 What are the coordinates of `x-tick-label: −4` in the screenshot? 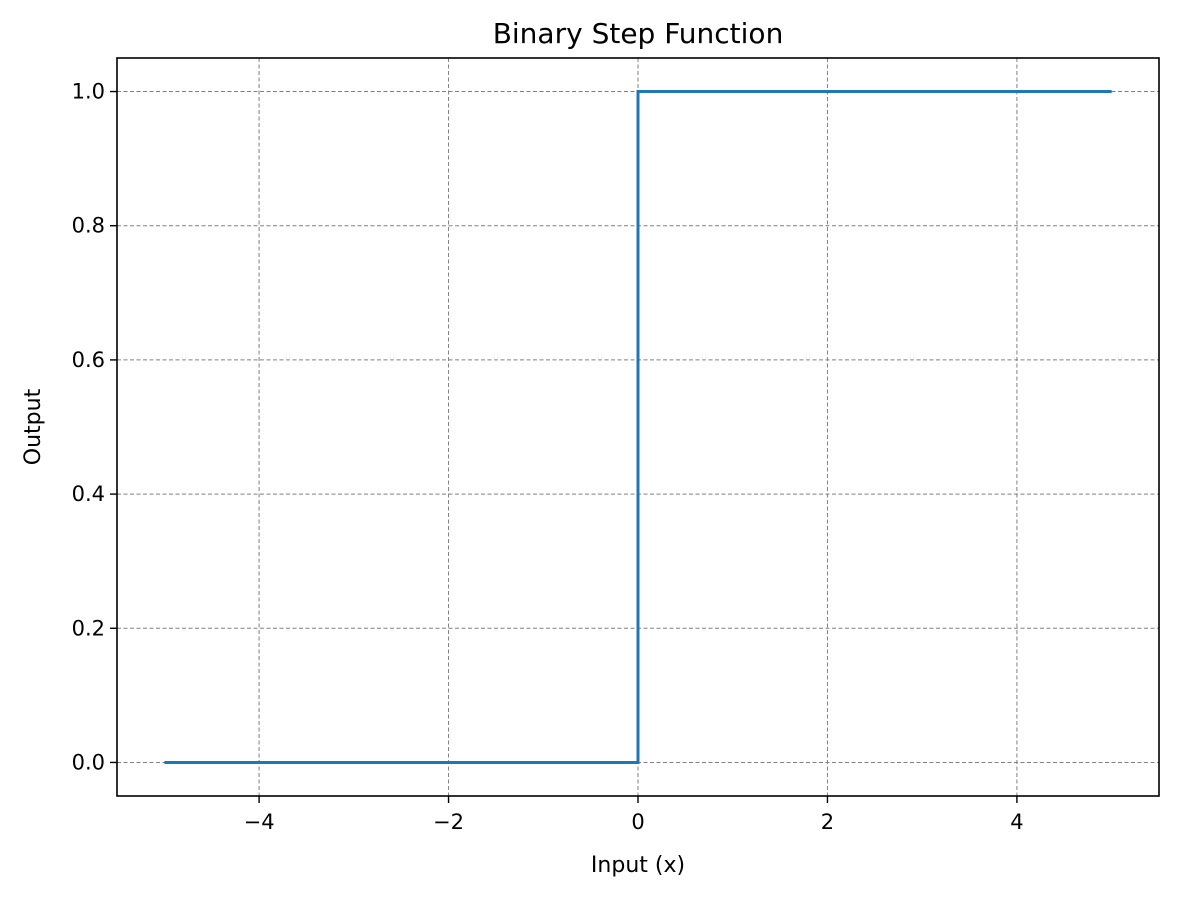 It's located at (259, 822).